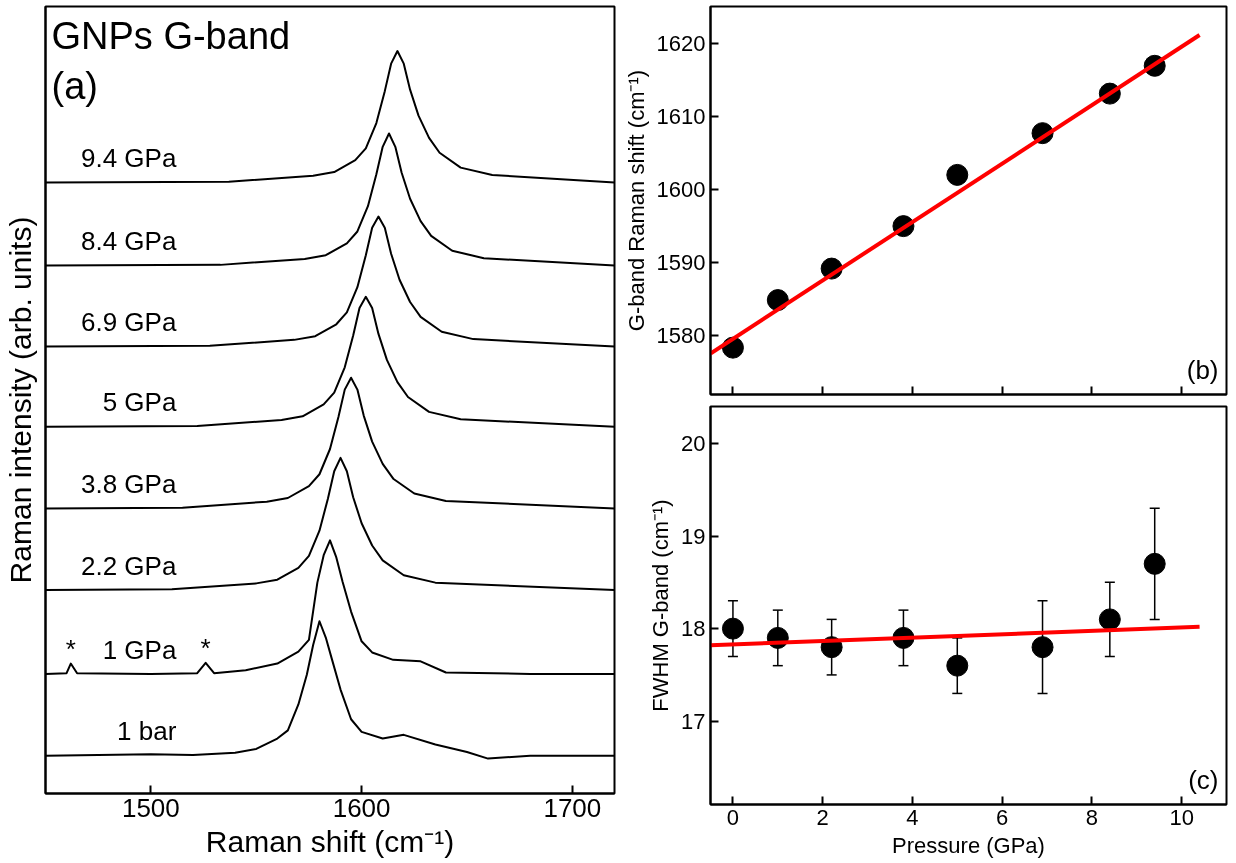 The width and height of the screenshot is (1236, 863). What do you see at coordinates (128, 565) in the screenshot?
I see `series-label: 2.2 GPa` at bounding box center [128, 565].